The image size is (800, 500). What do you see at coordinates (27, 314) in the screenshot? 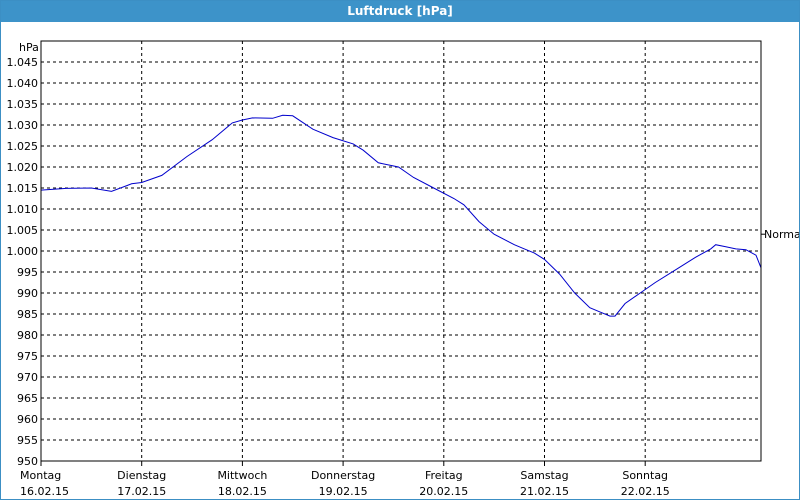
I see `y-tick-label: 985` at bounding box center [27, 314].